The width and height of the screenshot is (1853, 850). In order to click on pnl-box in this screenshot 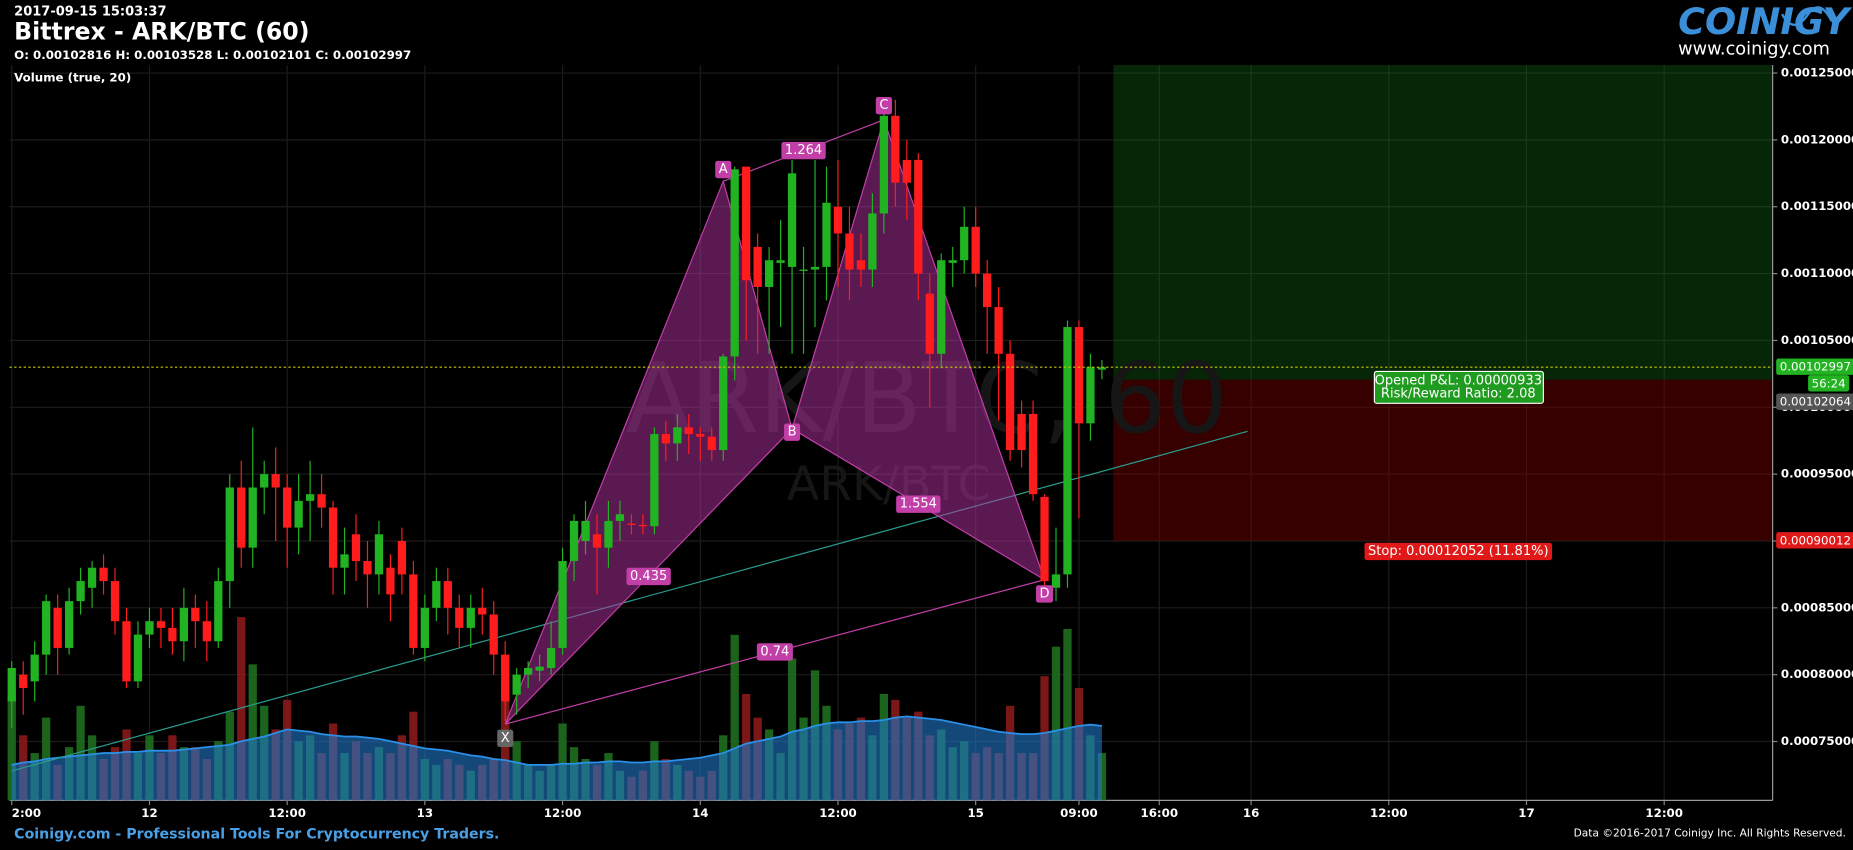, I will do `click(1458, 387)`.